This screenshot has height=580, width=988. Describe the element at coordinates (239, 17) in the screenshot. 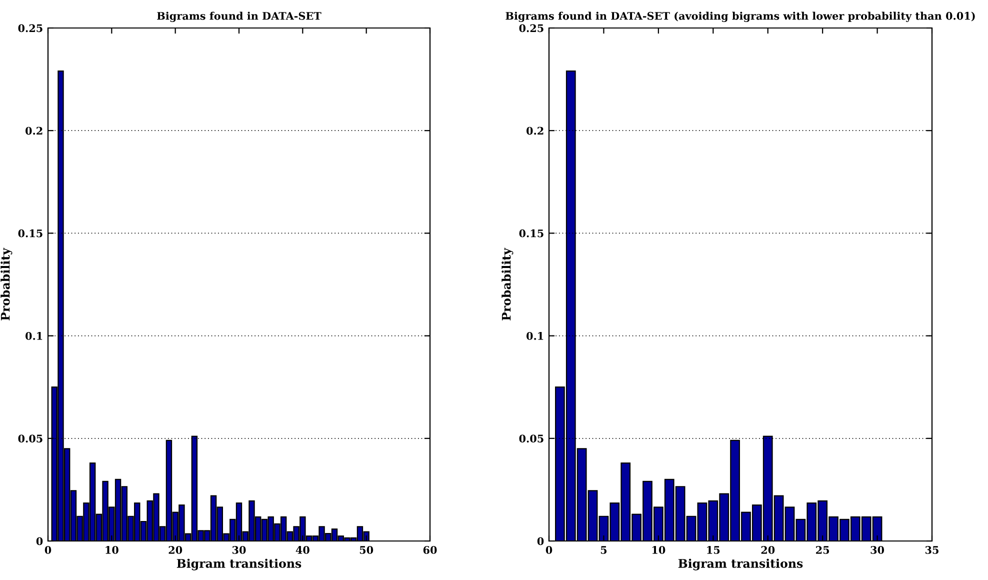

I see `chart-title: Bigrams found in DATA-SET` at that location.